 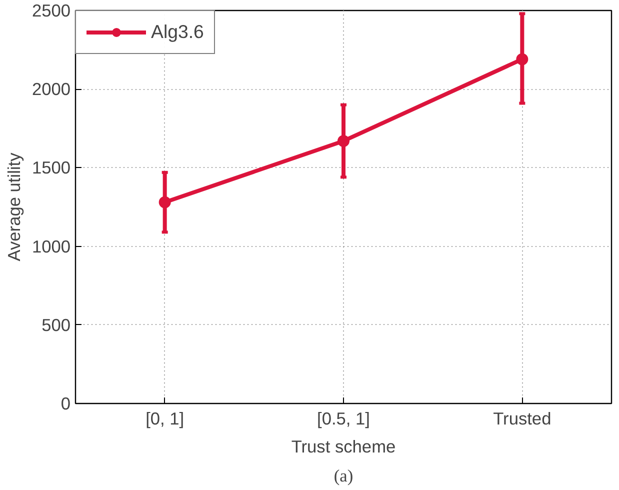 I want to click on x-tick-label: [0.5, 1], so click(x=343, y=418).